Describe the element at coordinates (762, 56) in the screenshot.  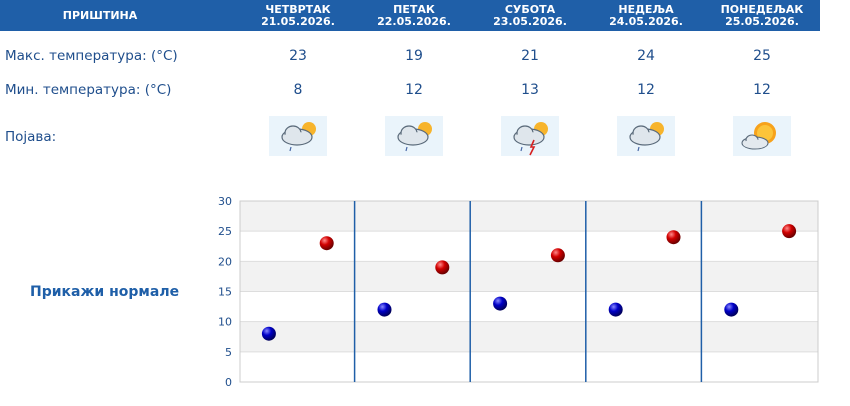
I see `max-temp-value: 25` at that location.